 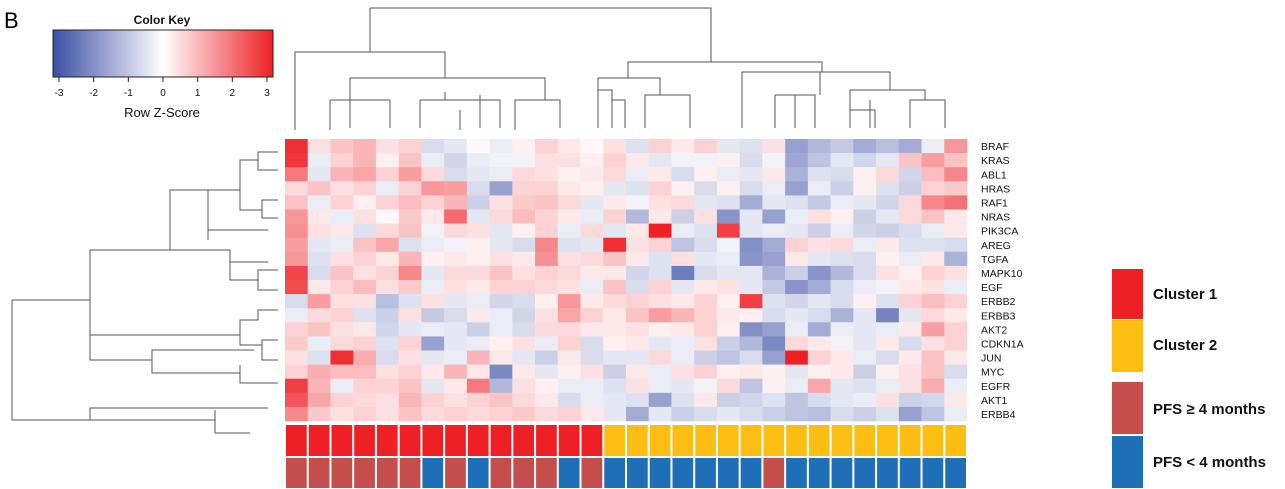 I want to click on row-label-jun: JUN, so click(x=991, y=359).